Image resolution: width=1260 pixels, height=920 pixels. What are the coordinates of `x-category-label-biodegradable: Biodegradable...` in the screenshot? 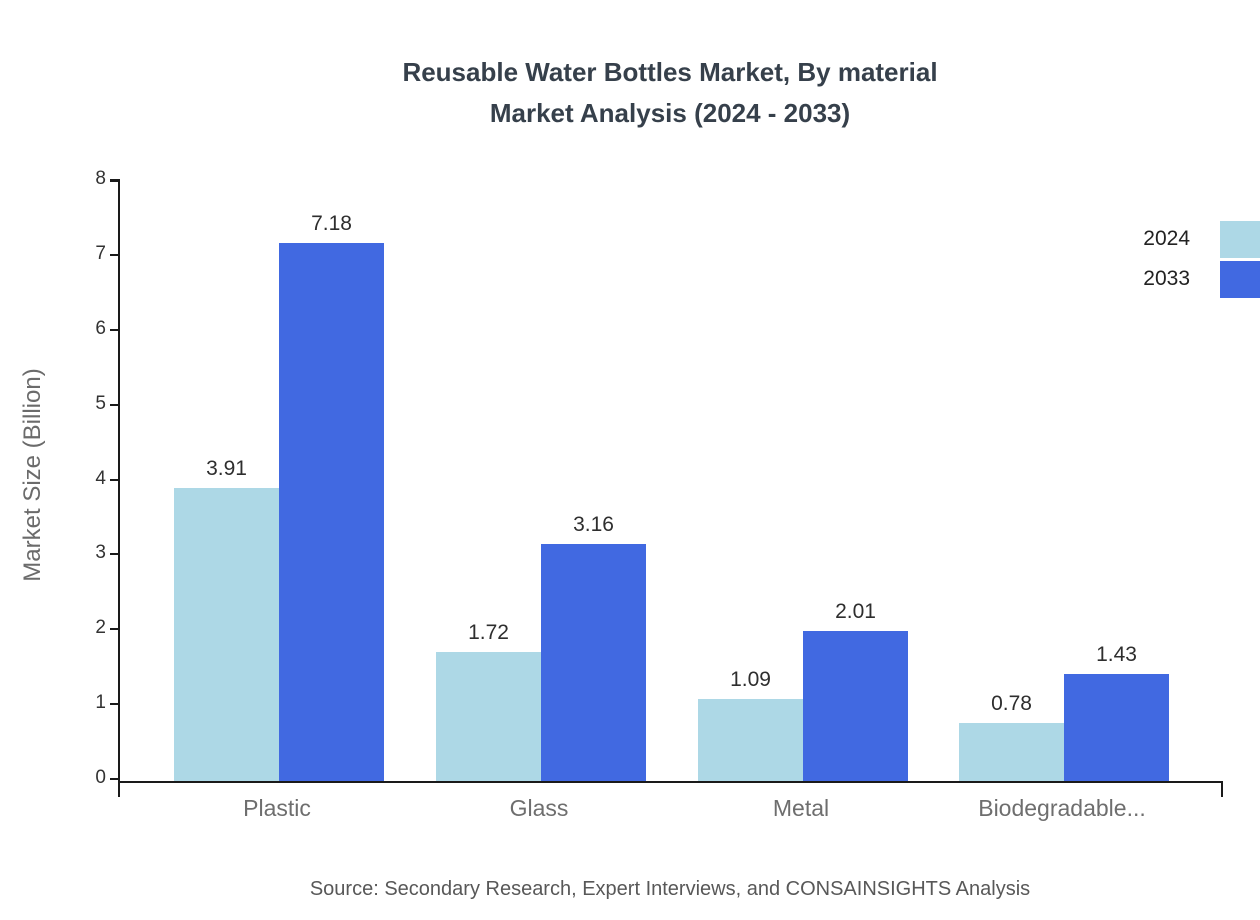 It's located at (1062, 808).